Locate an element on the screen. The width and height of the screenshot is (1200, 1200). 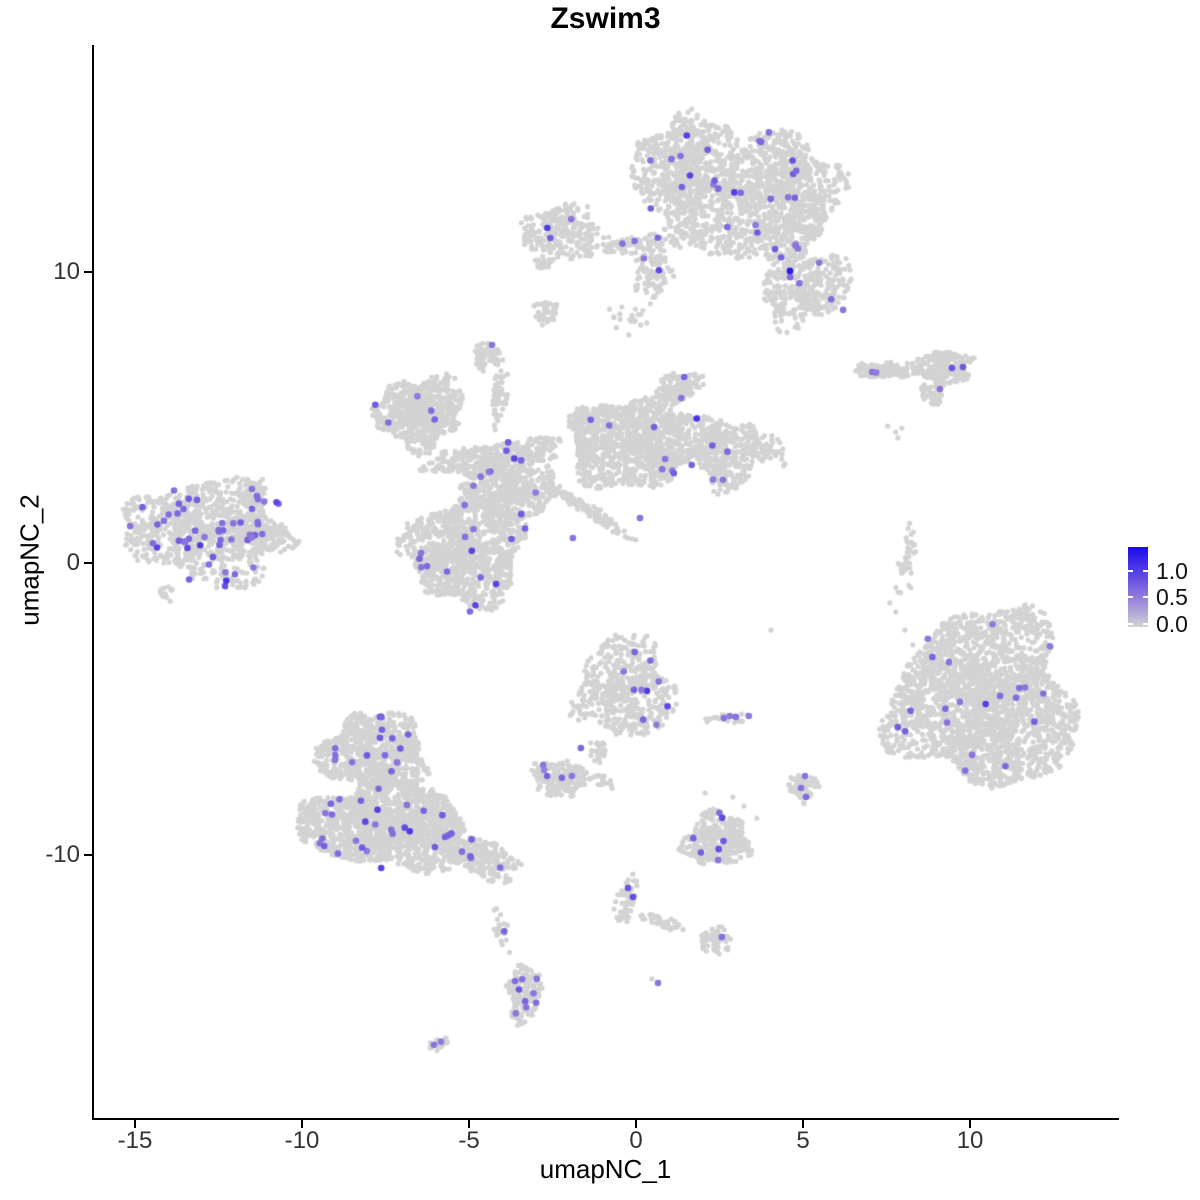
y-tick-label: 10 is located at coordinates (66, 271).